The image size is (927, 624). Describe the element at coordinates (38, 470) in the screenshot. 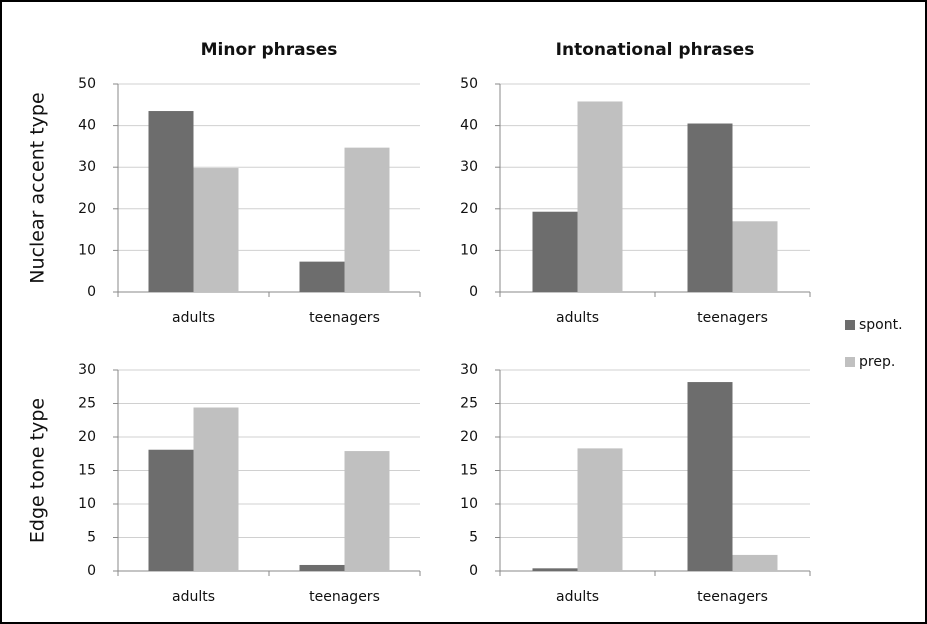

I see `y-axis-label: Edge tone type` at that location.